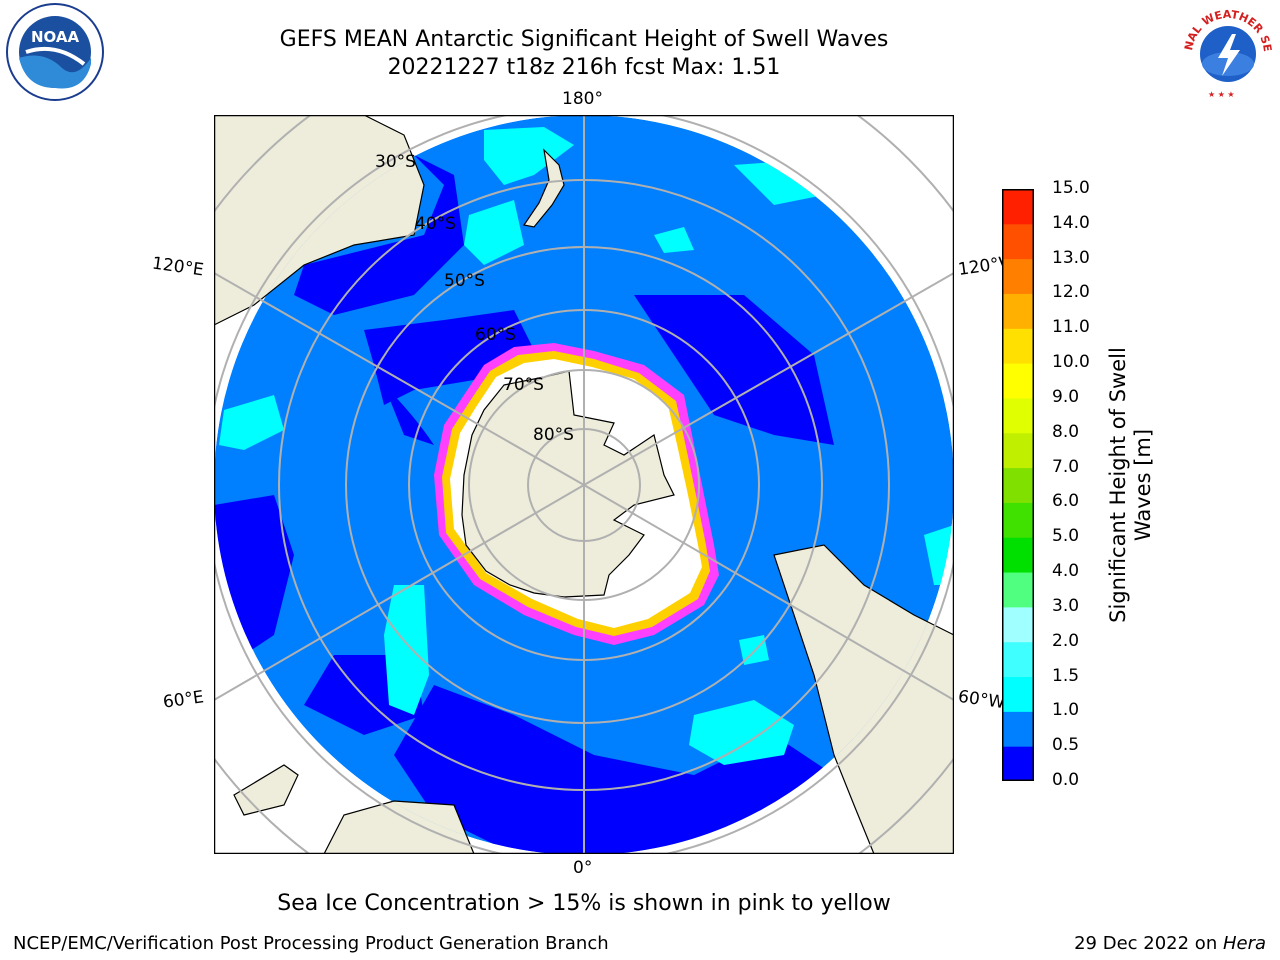 This screenshot has height=960, width=1280. Describe the element at coordinates (1071, 327) in the screenshot. I see `colorbar-tick-label: 11.0` at that location.